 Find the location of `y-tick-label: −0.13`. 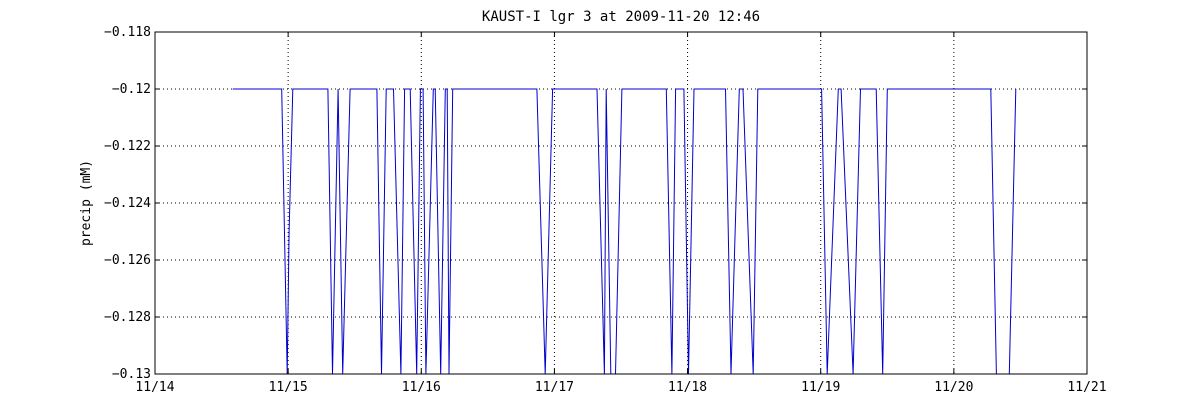

y-tick-label: −0.13 is located at coordinates (131, 374).